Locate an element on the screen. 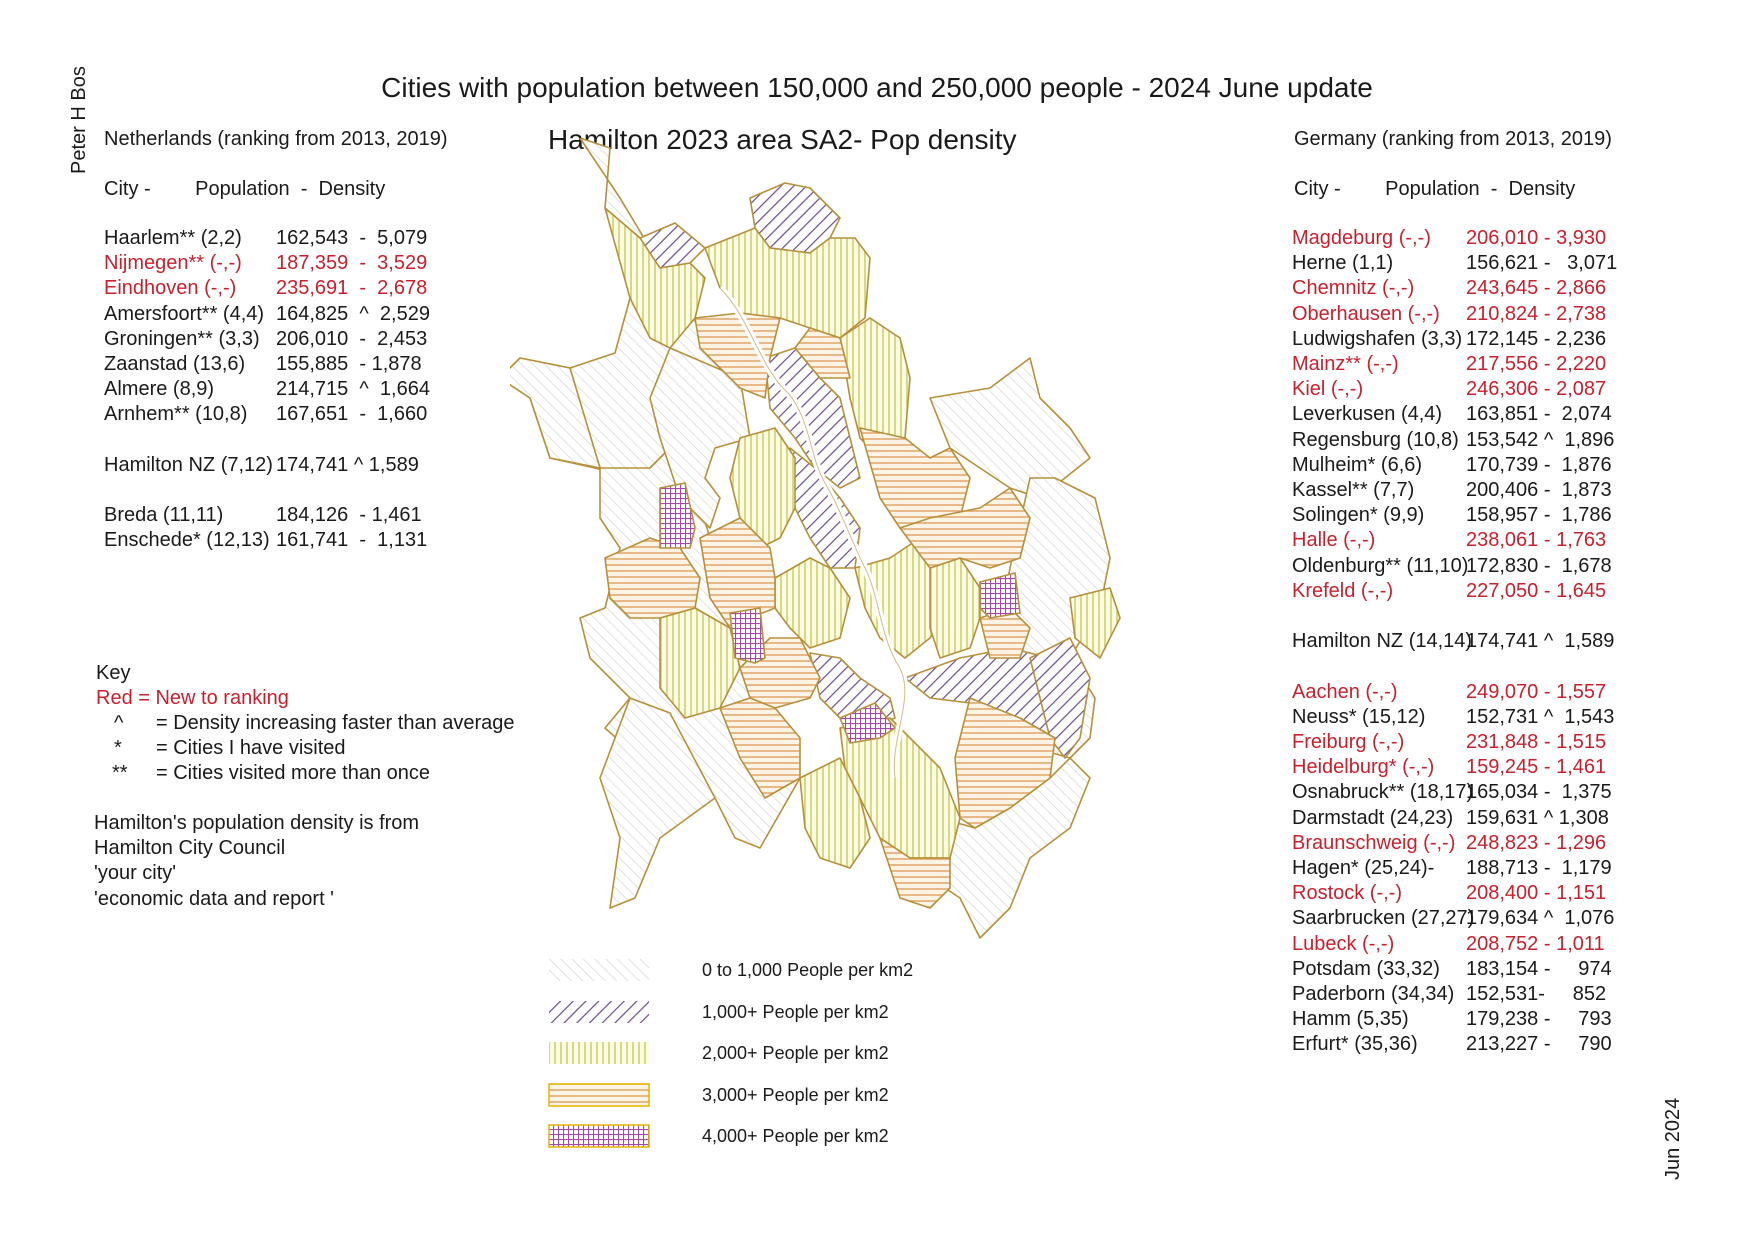 Image resolution: width=1754 pixels, height=1240 pixels. city-name: Herne (1,1) is located at coordinates (1343, 263).